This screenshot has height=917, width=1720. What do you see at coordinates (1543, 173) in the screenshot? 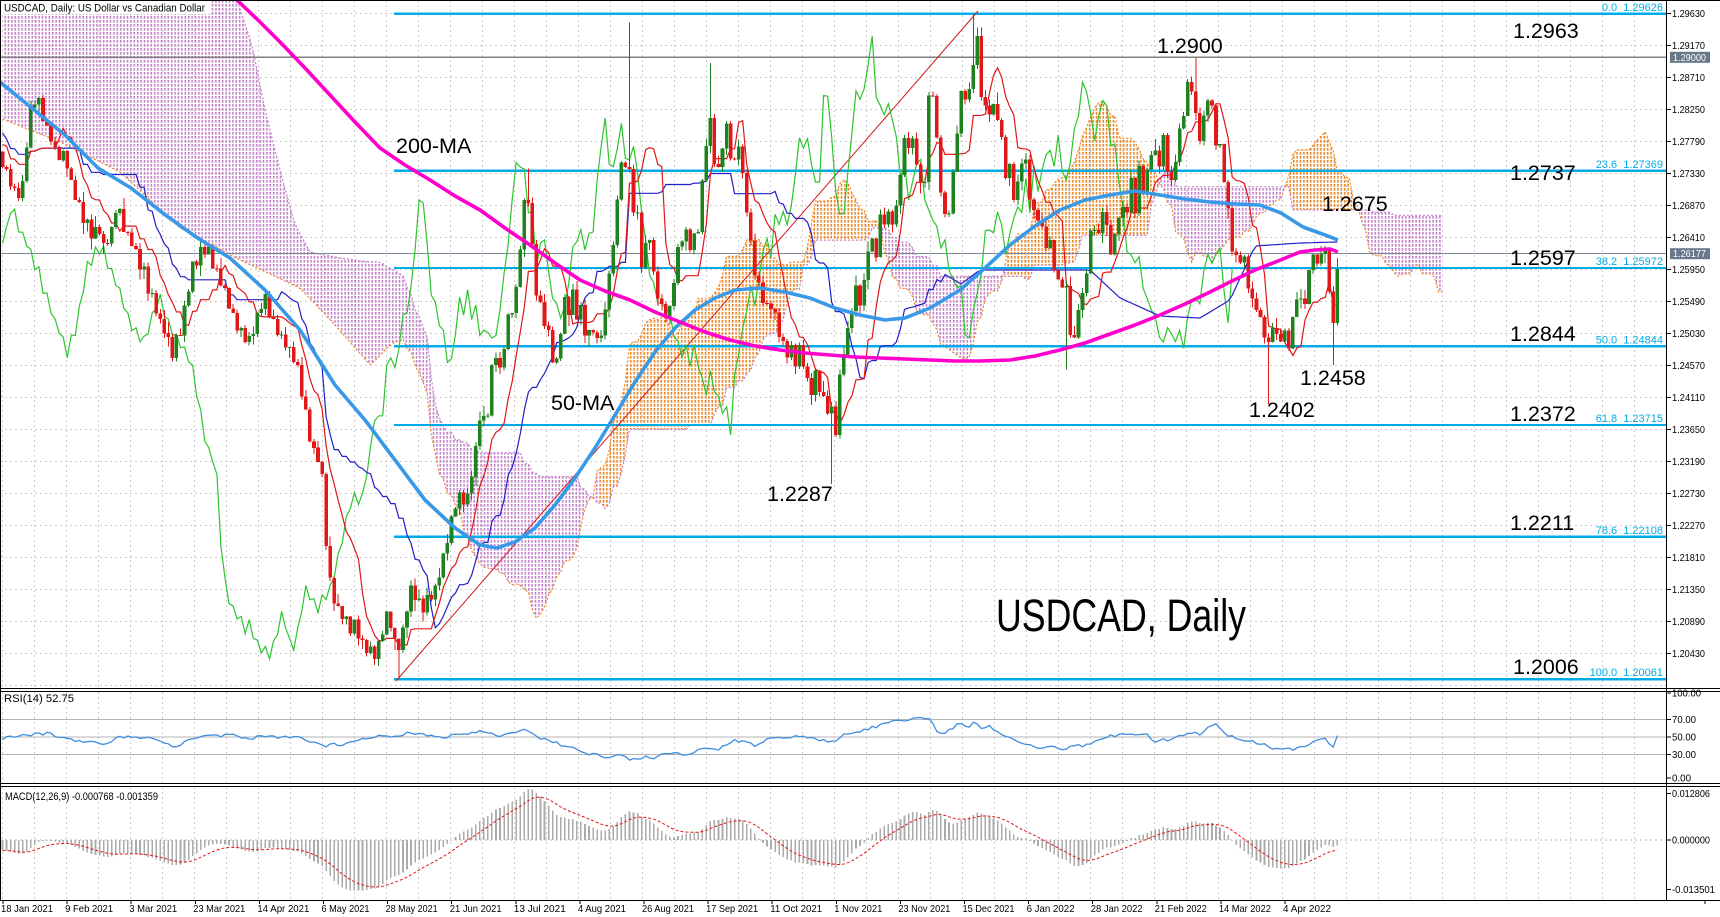
I see `svg-text: 1.2737` at bounding box center [1543, 173].